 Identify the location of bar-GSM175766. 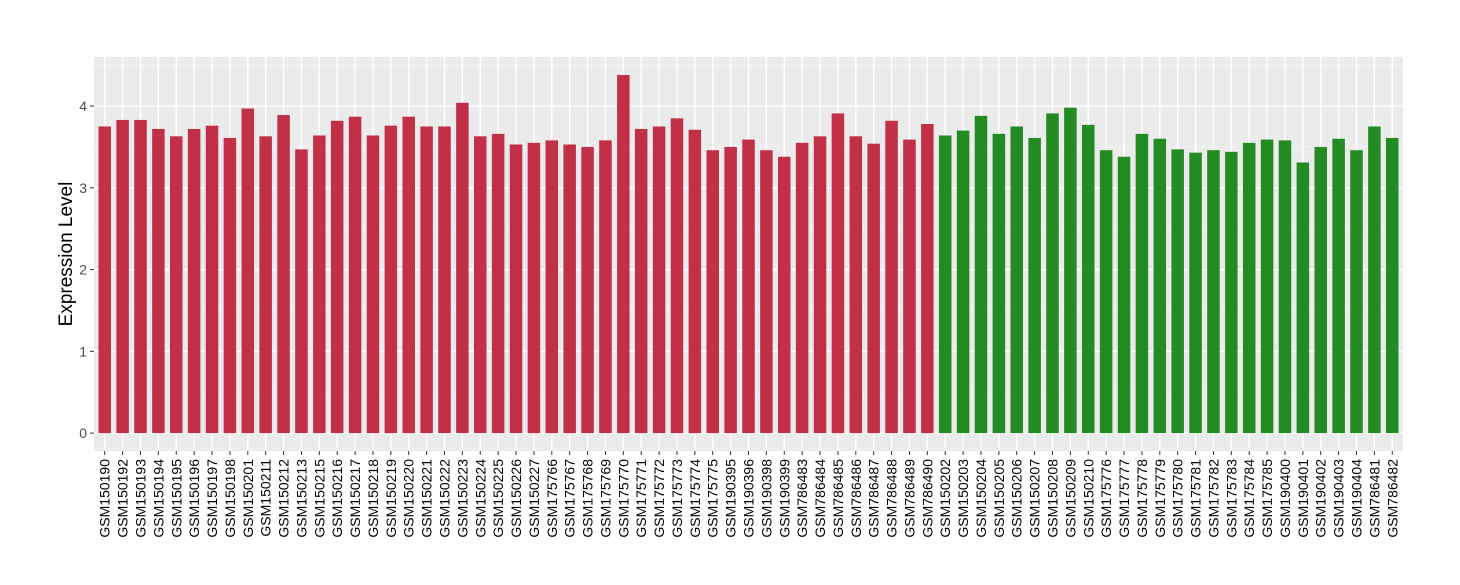
(552, 287).